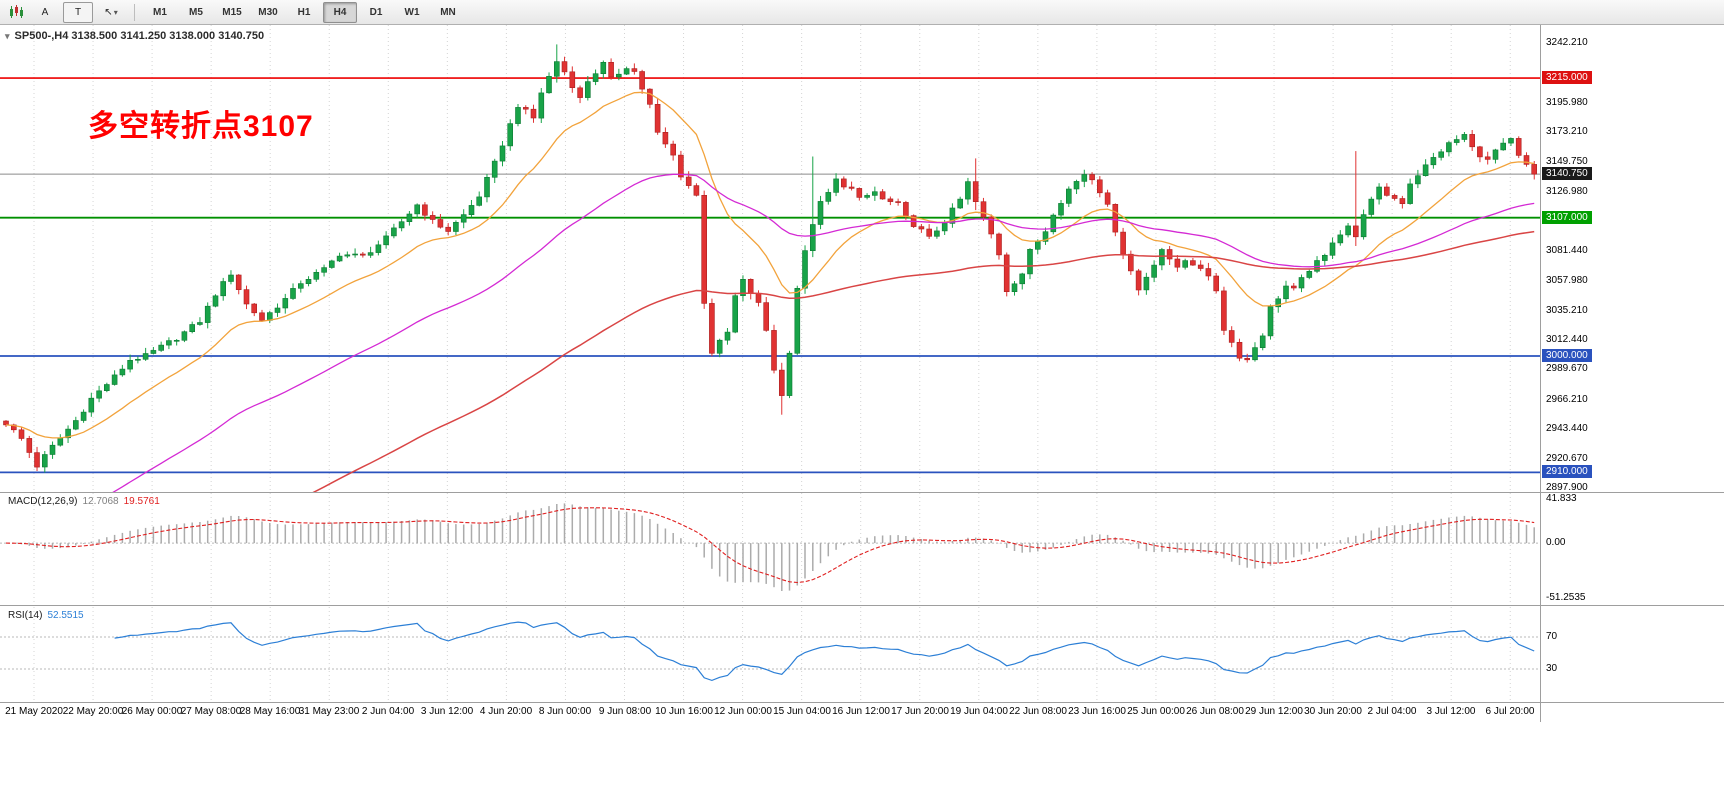 Image resolution: width=1724 pixels, height=795 pixels. Describe the element at coordinates (1567, 280) in the screenshot. I see `price-scale-label: 3057.980` at that location.